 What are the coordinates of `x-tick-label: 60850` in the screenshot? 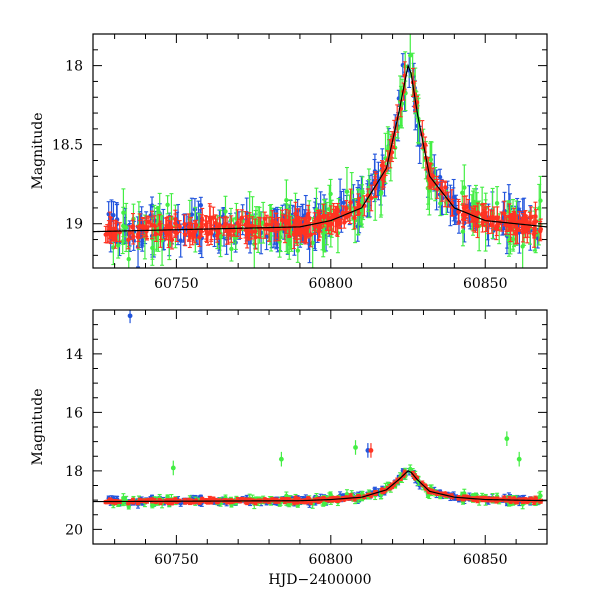 It's located at (485, 284).